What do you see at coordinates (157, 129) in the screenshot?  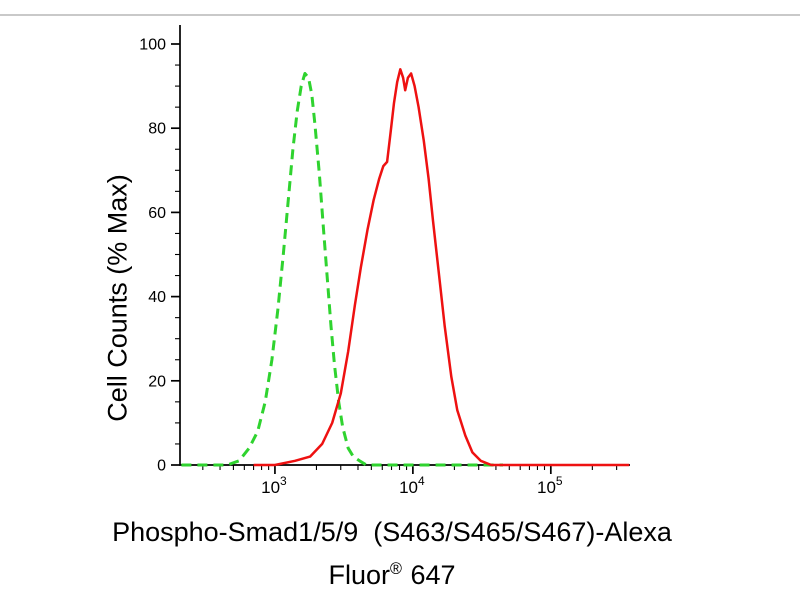 I see `y-tick-label: 80` at bounding box center [157, 129].